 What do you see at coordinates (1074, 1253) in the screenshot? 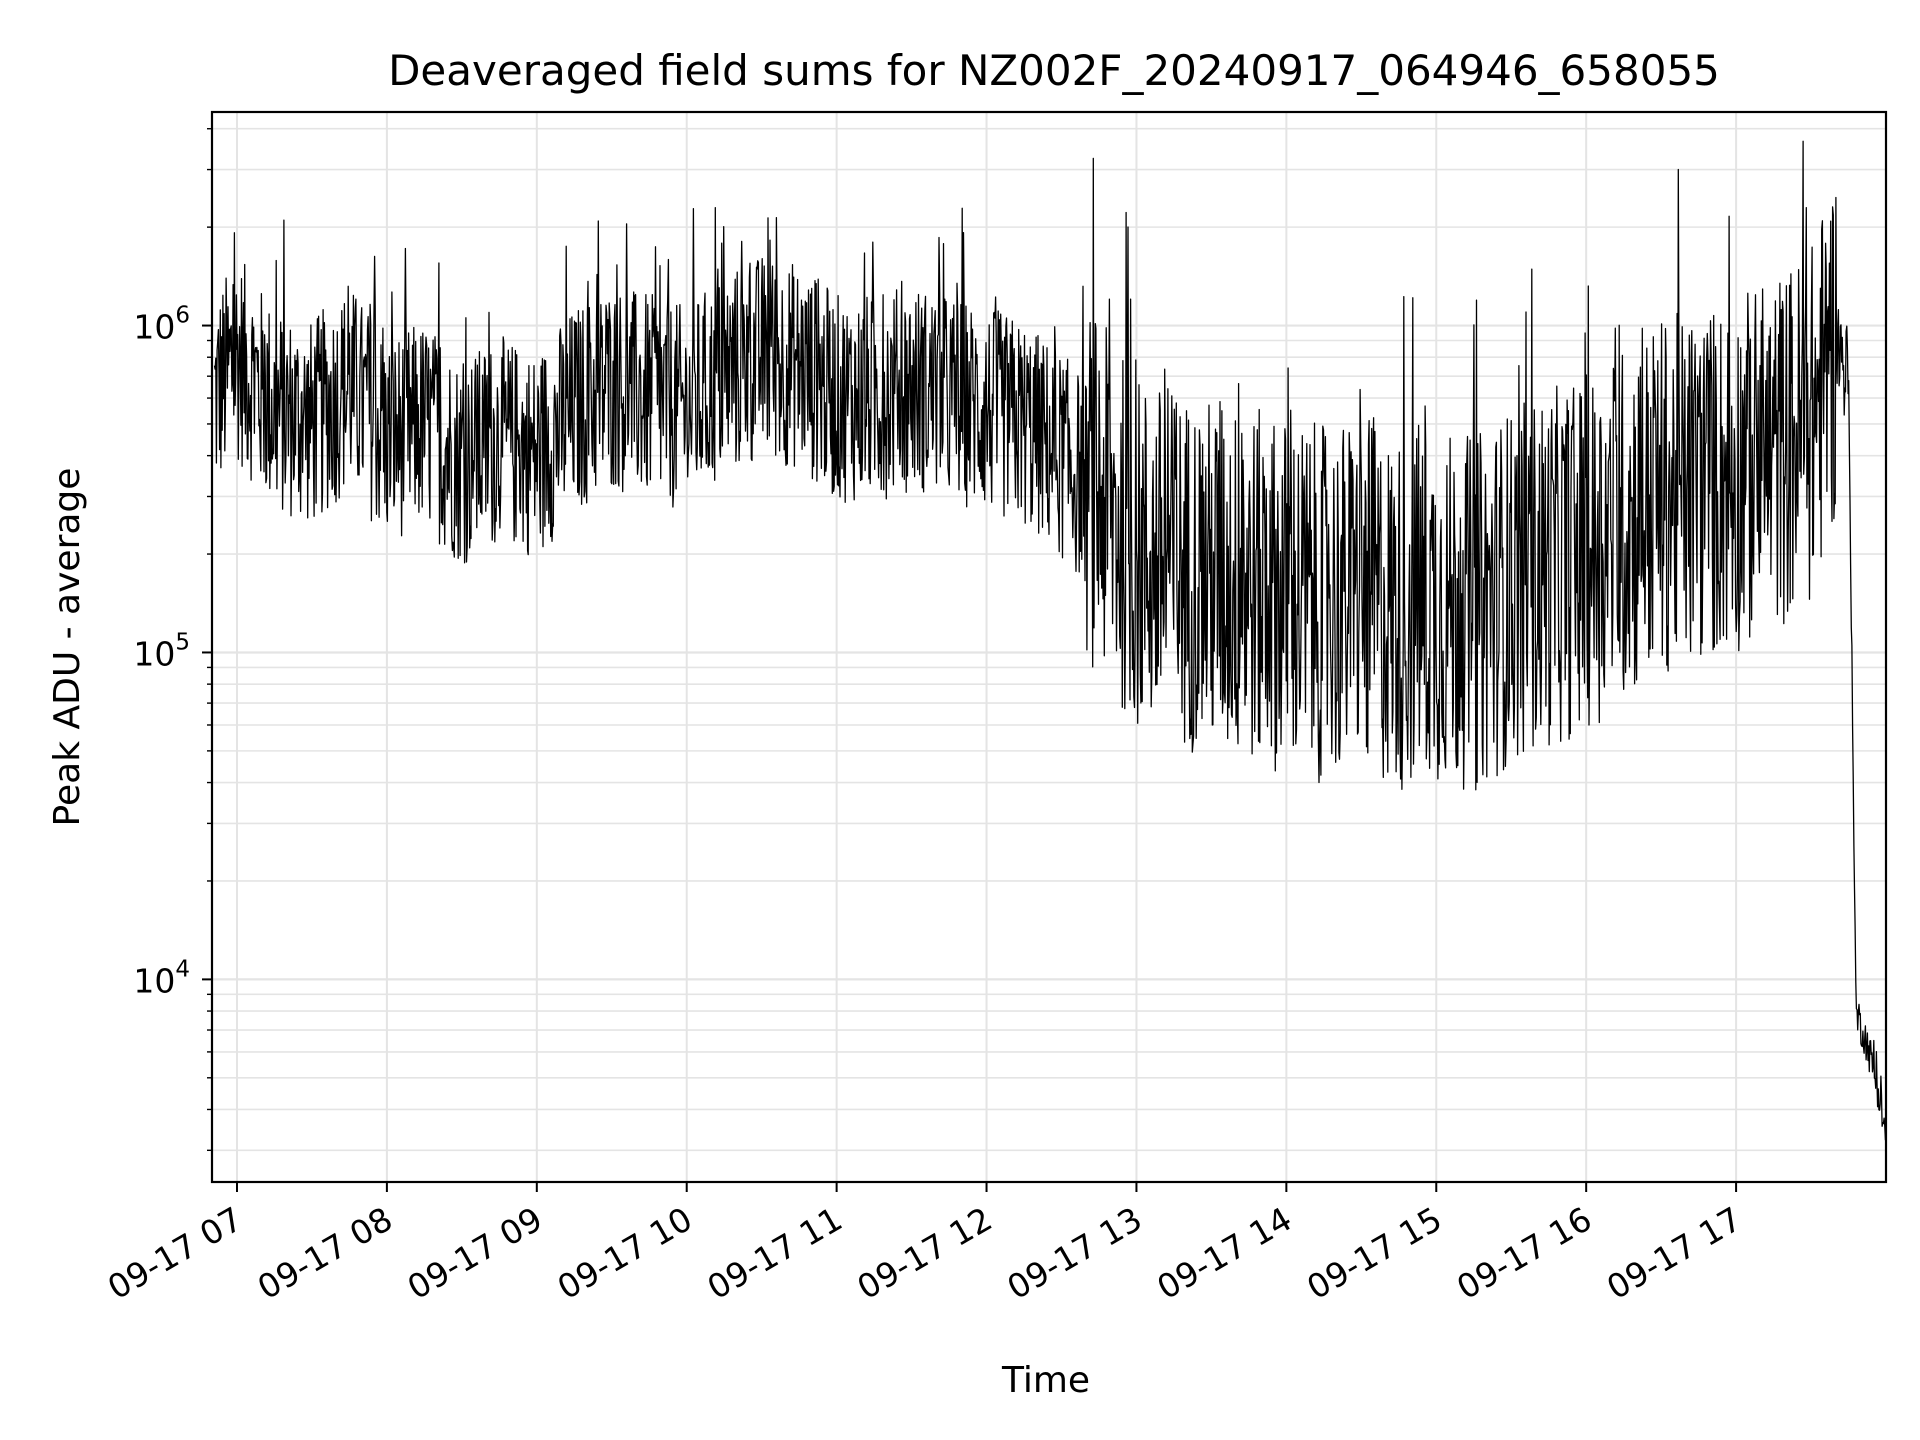
I see `x-tick-label: 09-17 13` at bounding box center [1074, 1253].